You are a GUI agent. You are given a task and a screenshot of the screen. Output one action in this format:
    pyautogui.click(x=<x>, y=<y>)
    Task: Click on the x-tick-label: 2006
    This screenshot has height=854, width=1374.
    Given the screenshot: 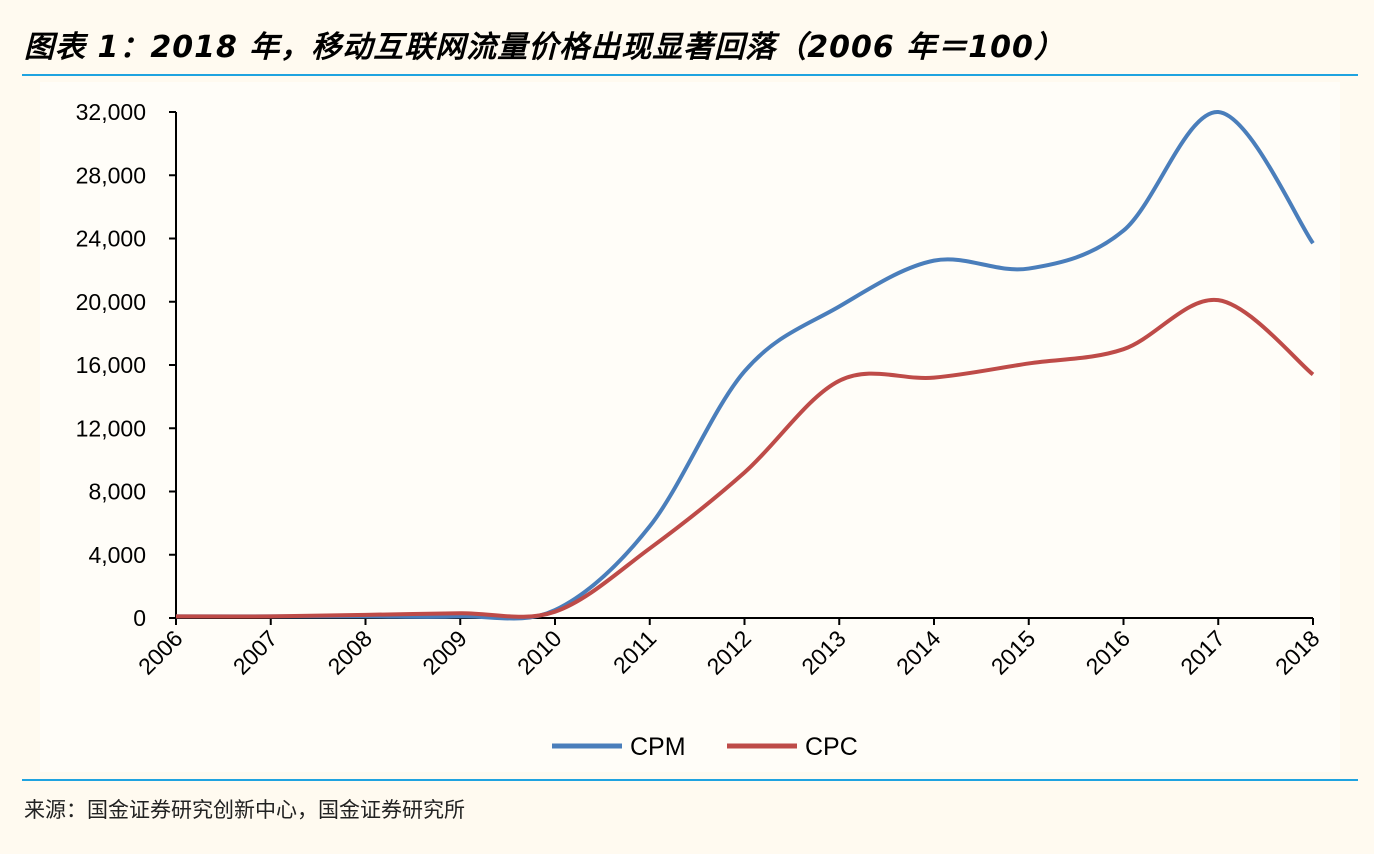 What is the action you would take?
    pyautogui.click(x=160, y=652)
    